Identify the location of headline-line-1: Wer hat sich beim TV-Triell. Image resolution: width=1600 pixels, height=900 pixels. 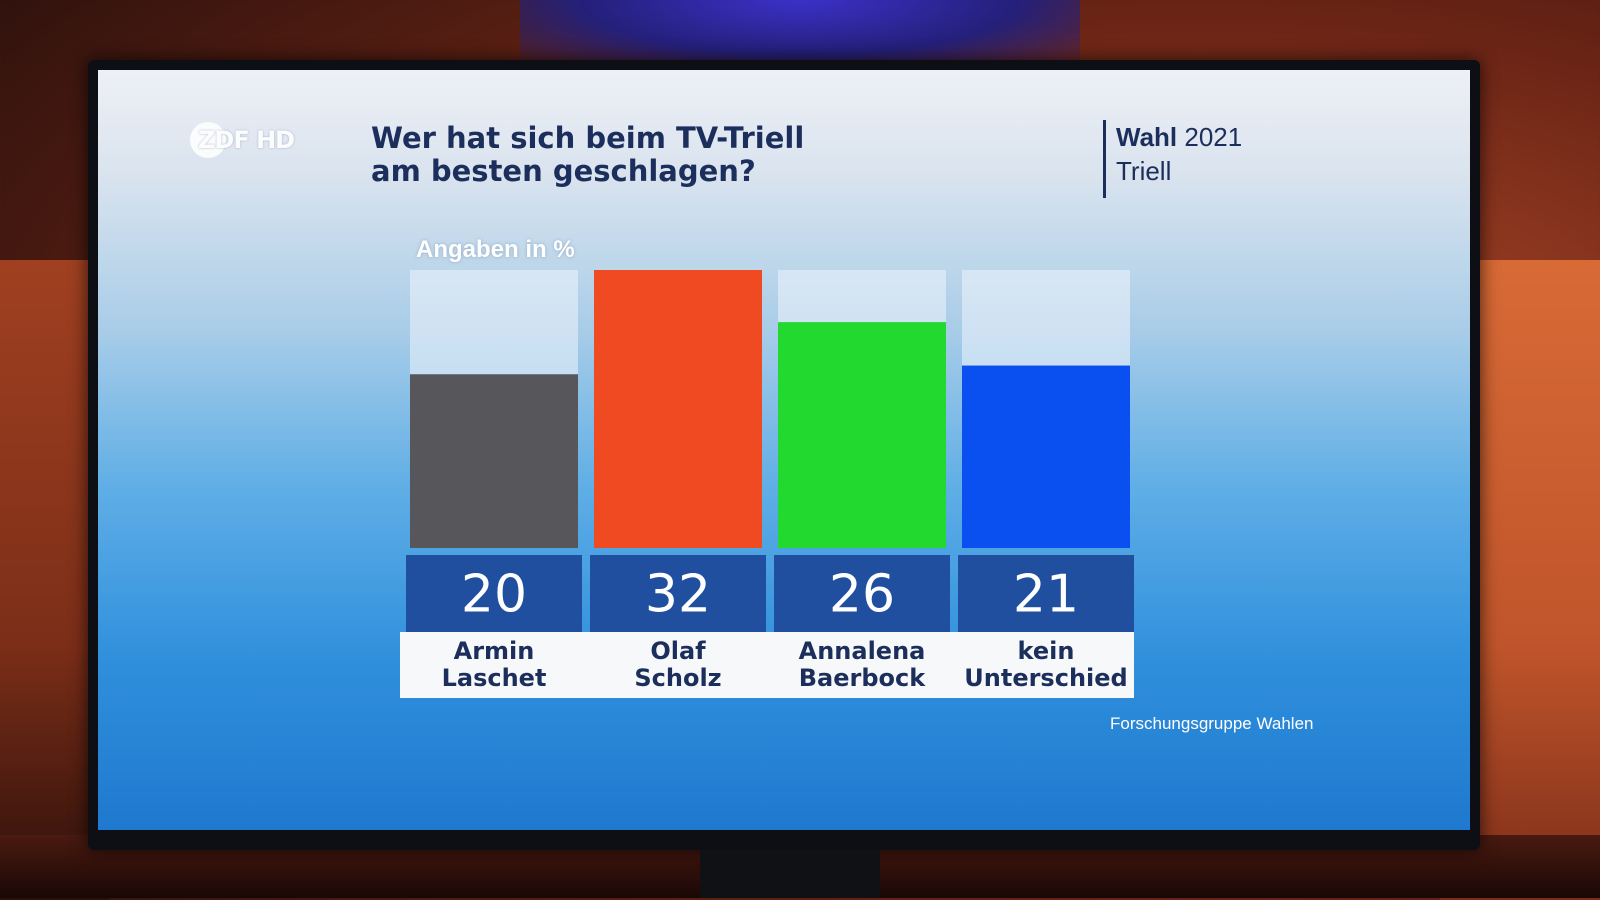
(588, 138).